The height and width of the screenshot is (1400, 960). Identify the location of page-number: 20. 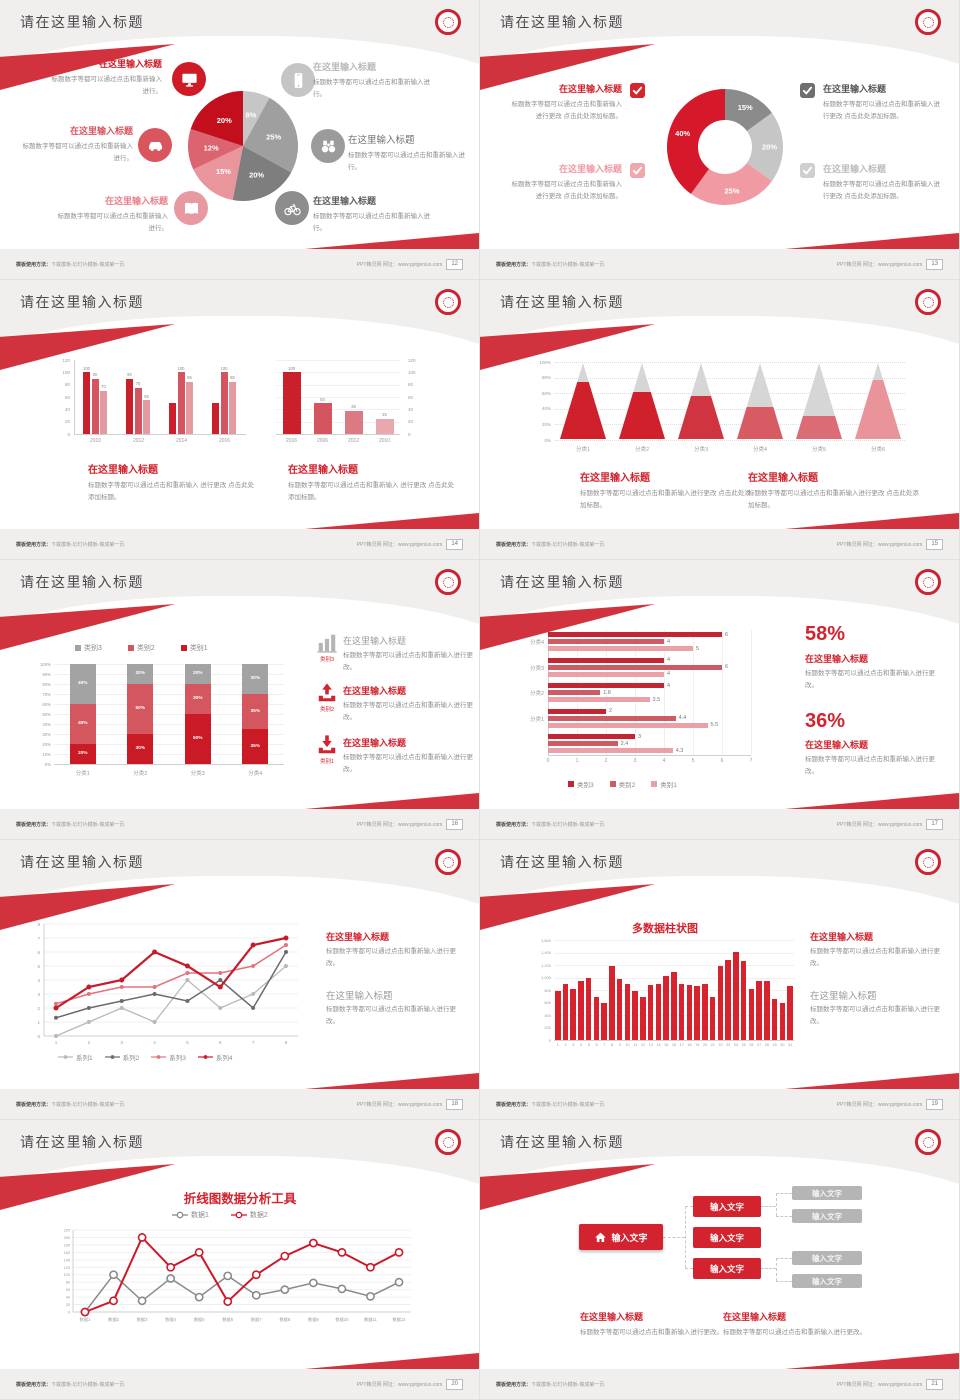
(454, 1384).